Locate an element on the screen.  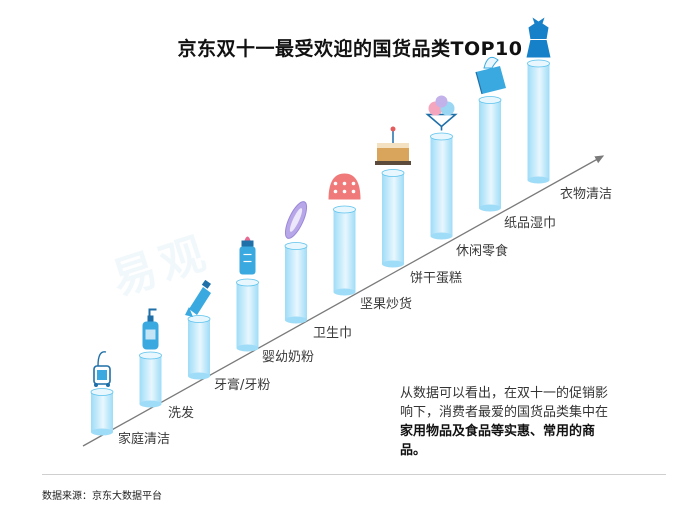
category-label: 婴幼奶粉 is located at coordinates (288, 357).